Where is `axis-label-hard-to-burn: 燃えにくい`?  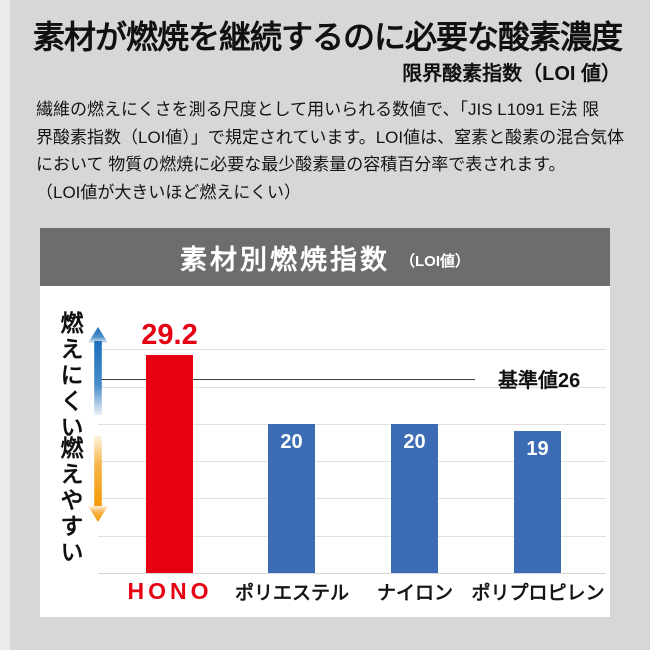
axis-label-hard-to-burn: 燃えにくい is located at coordinates (70, 376).